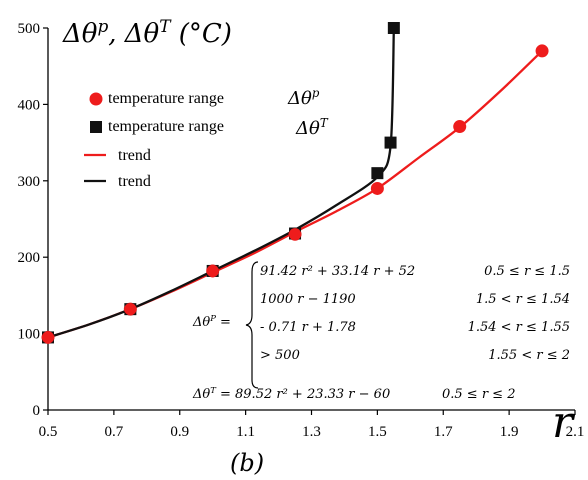 This screenshot has width=588, height=480. What do you see at coordinates (37, 411) in the screenshot?
I see `y-tick-label: 0` at bounding box center [37, 411].